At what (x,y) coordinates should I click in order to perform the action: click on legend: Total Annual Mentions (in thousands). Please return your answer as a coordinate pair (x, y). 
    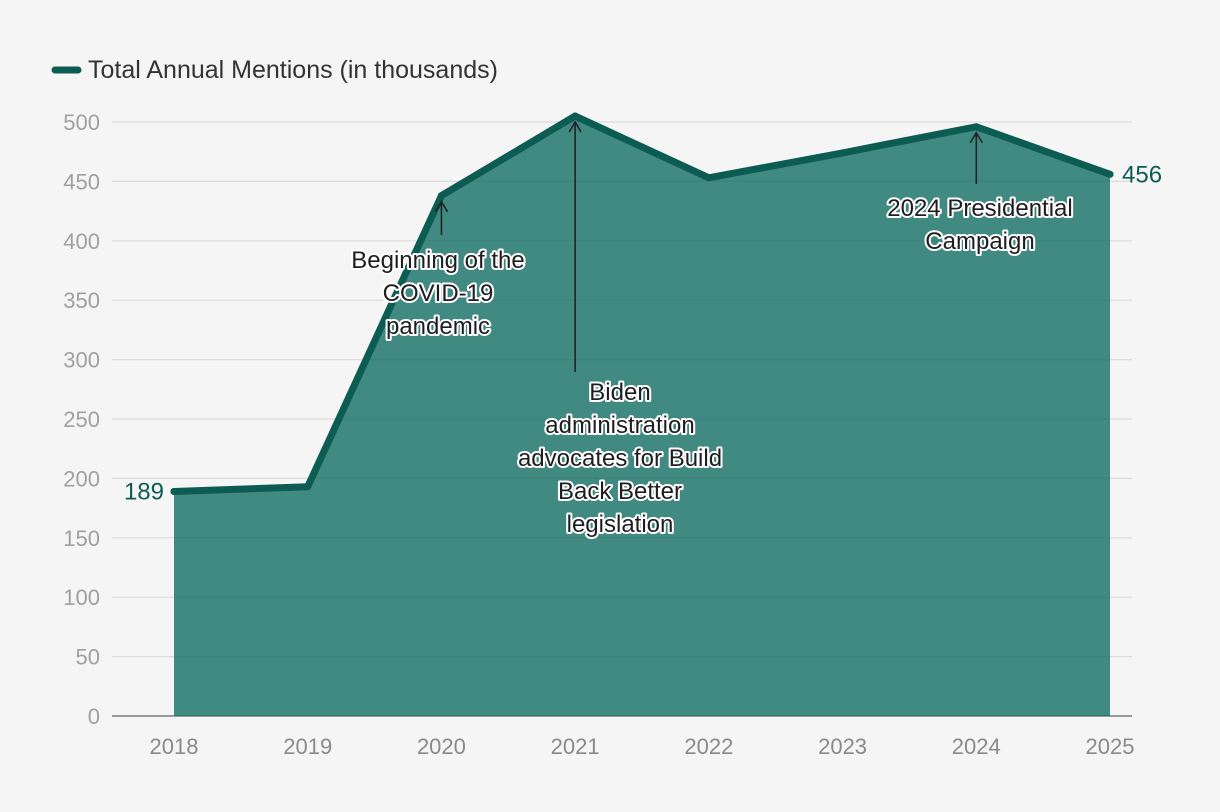
    Looking at the image, I should click on (274, 70).